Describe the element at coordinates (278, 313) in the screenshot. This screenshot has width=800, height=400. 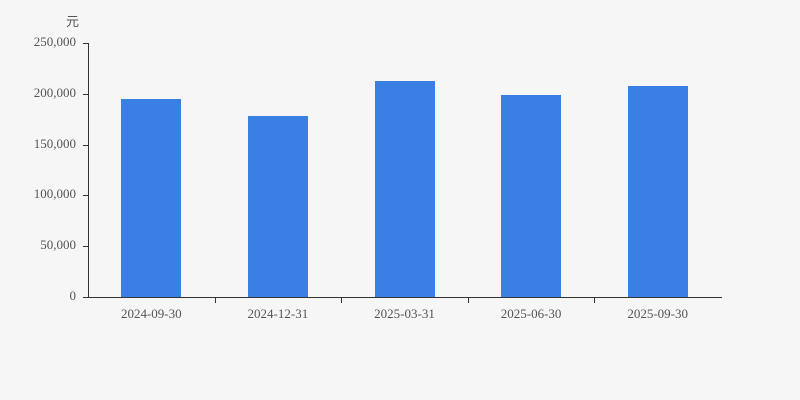
I see `x-axis-category-label: 2024-12-31` at that location.